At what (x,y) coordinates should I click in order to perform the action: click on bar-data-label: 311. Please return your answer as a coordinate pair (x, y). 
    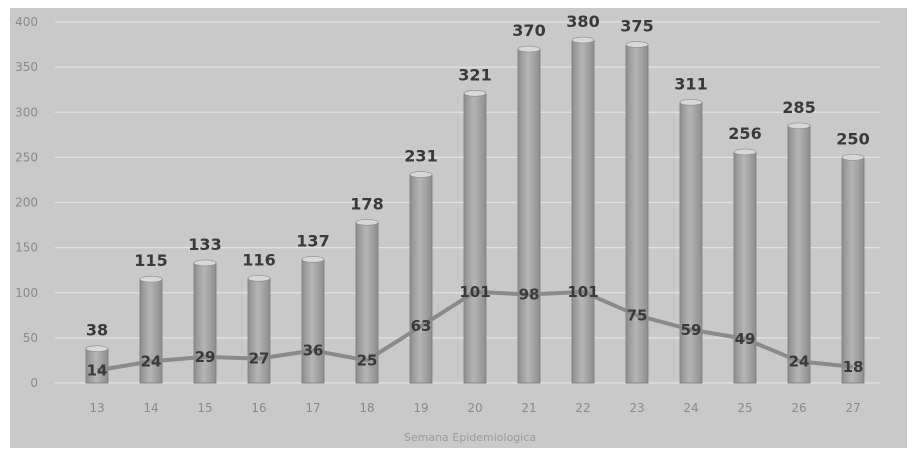
    Looking at the image, I should click on (690, 83).